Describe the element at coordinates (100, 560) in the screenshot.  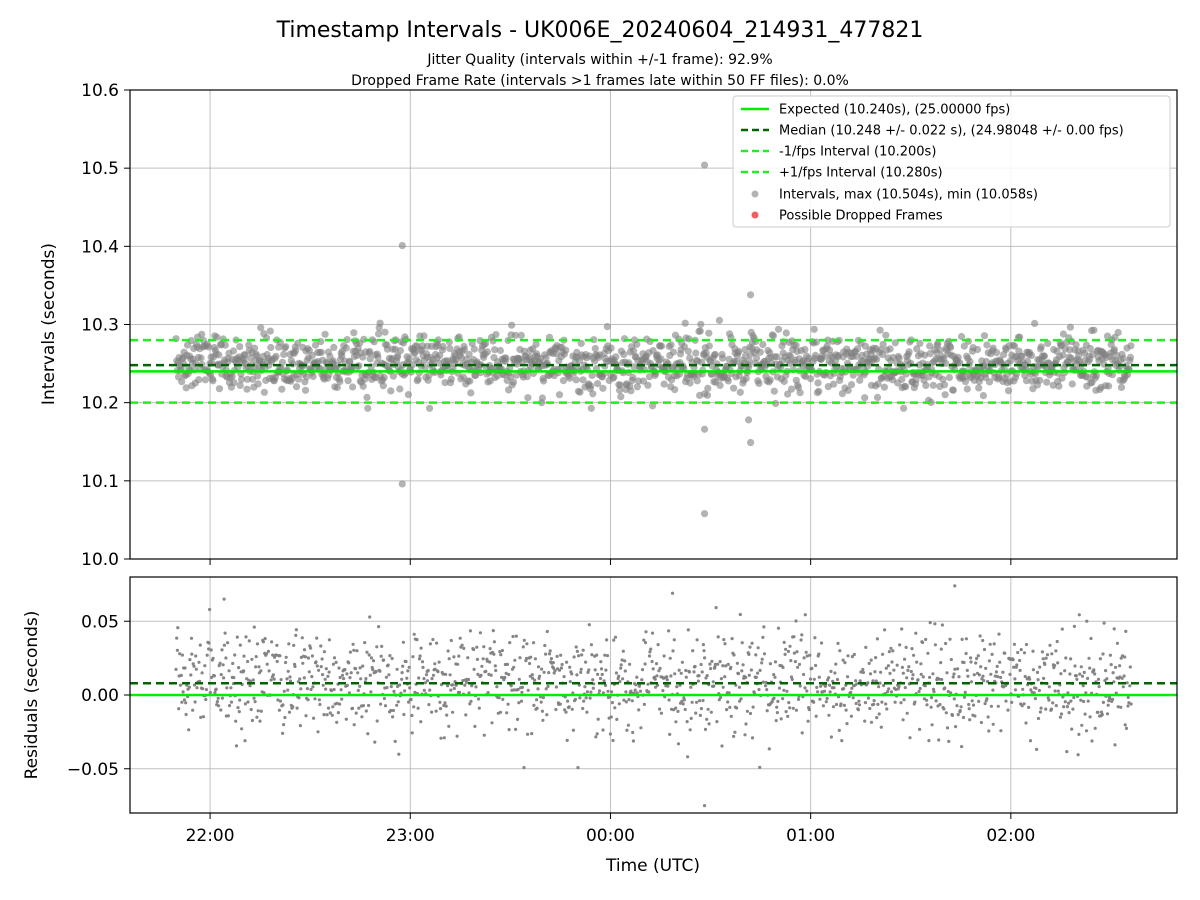
I see `y-tick-label: 10.0` at that location.